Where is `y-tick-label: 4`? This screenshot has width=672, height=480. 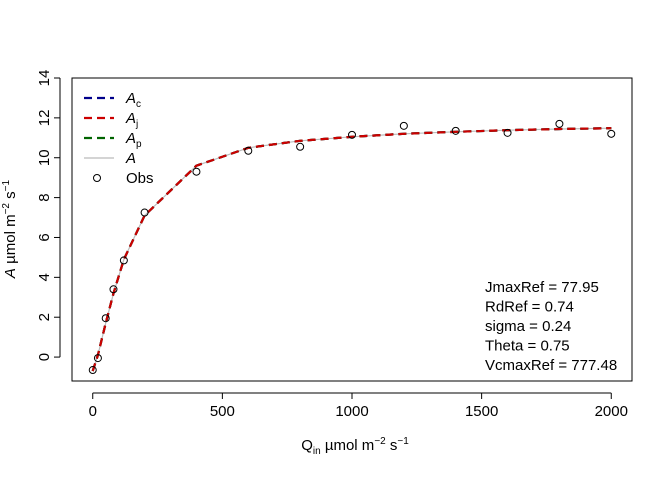
y-tick-label: 4 is located at coordinates (44, 277).